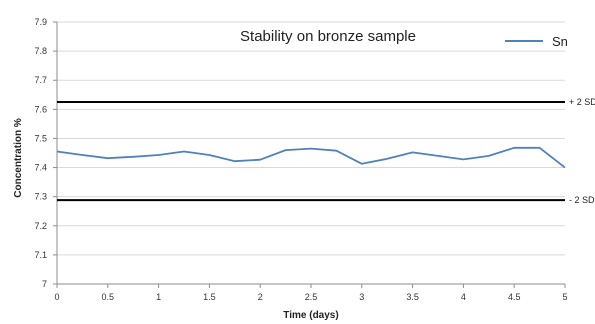 The image size is (595, 324). Describe the element at coordinates (40, 255) in the screenshot. I see `y-tick-label: 7.1` at that location.